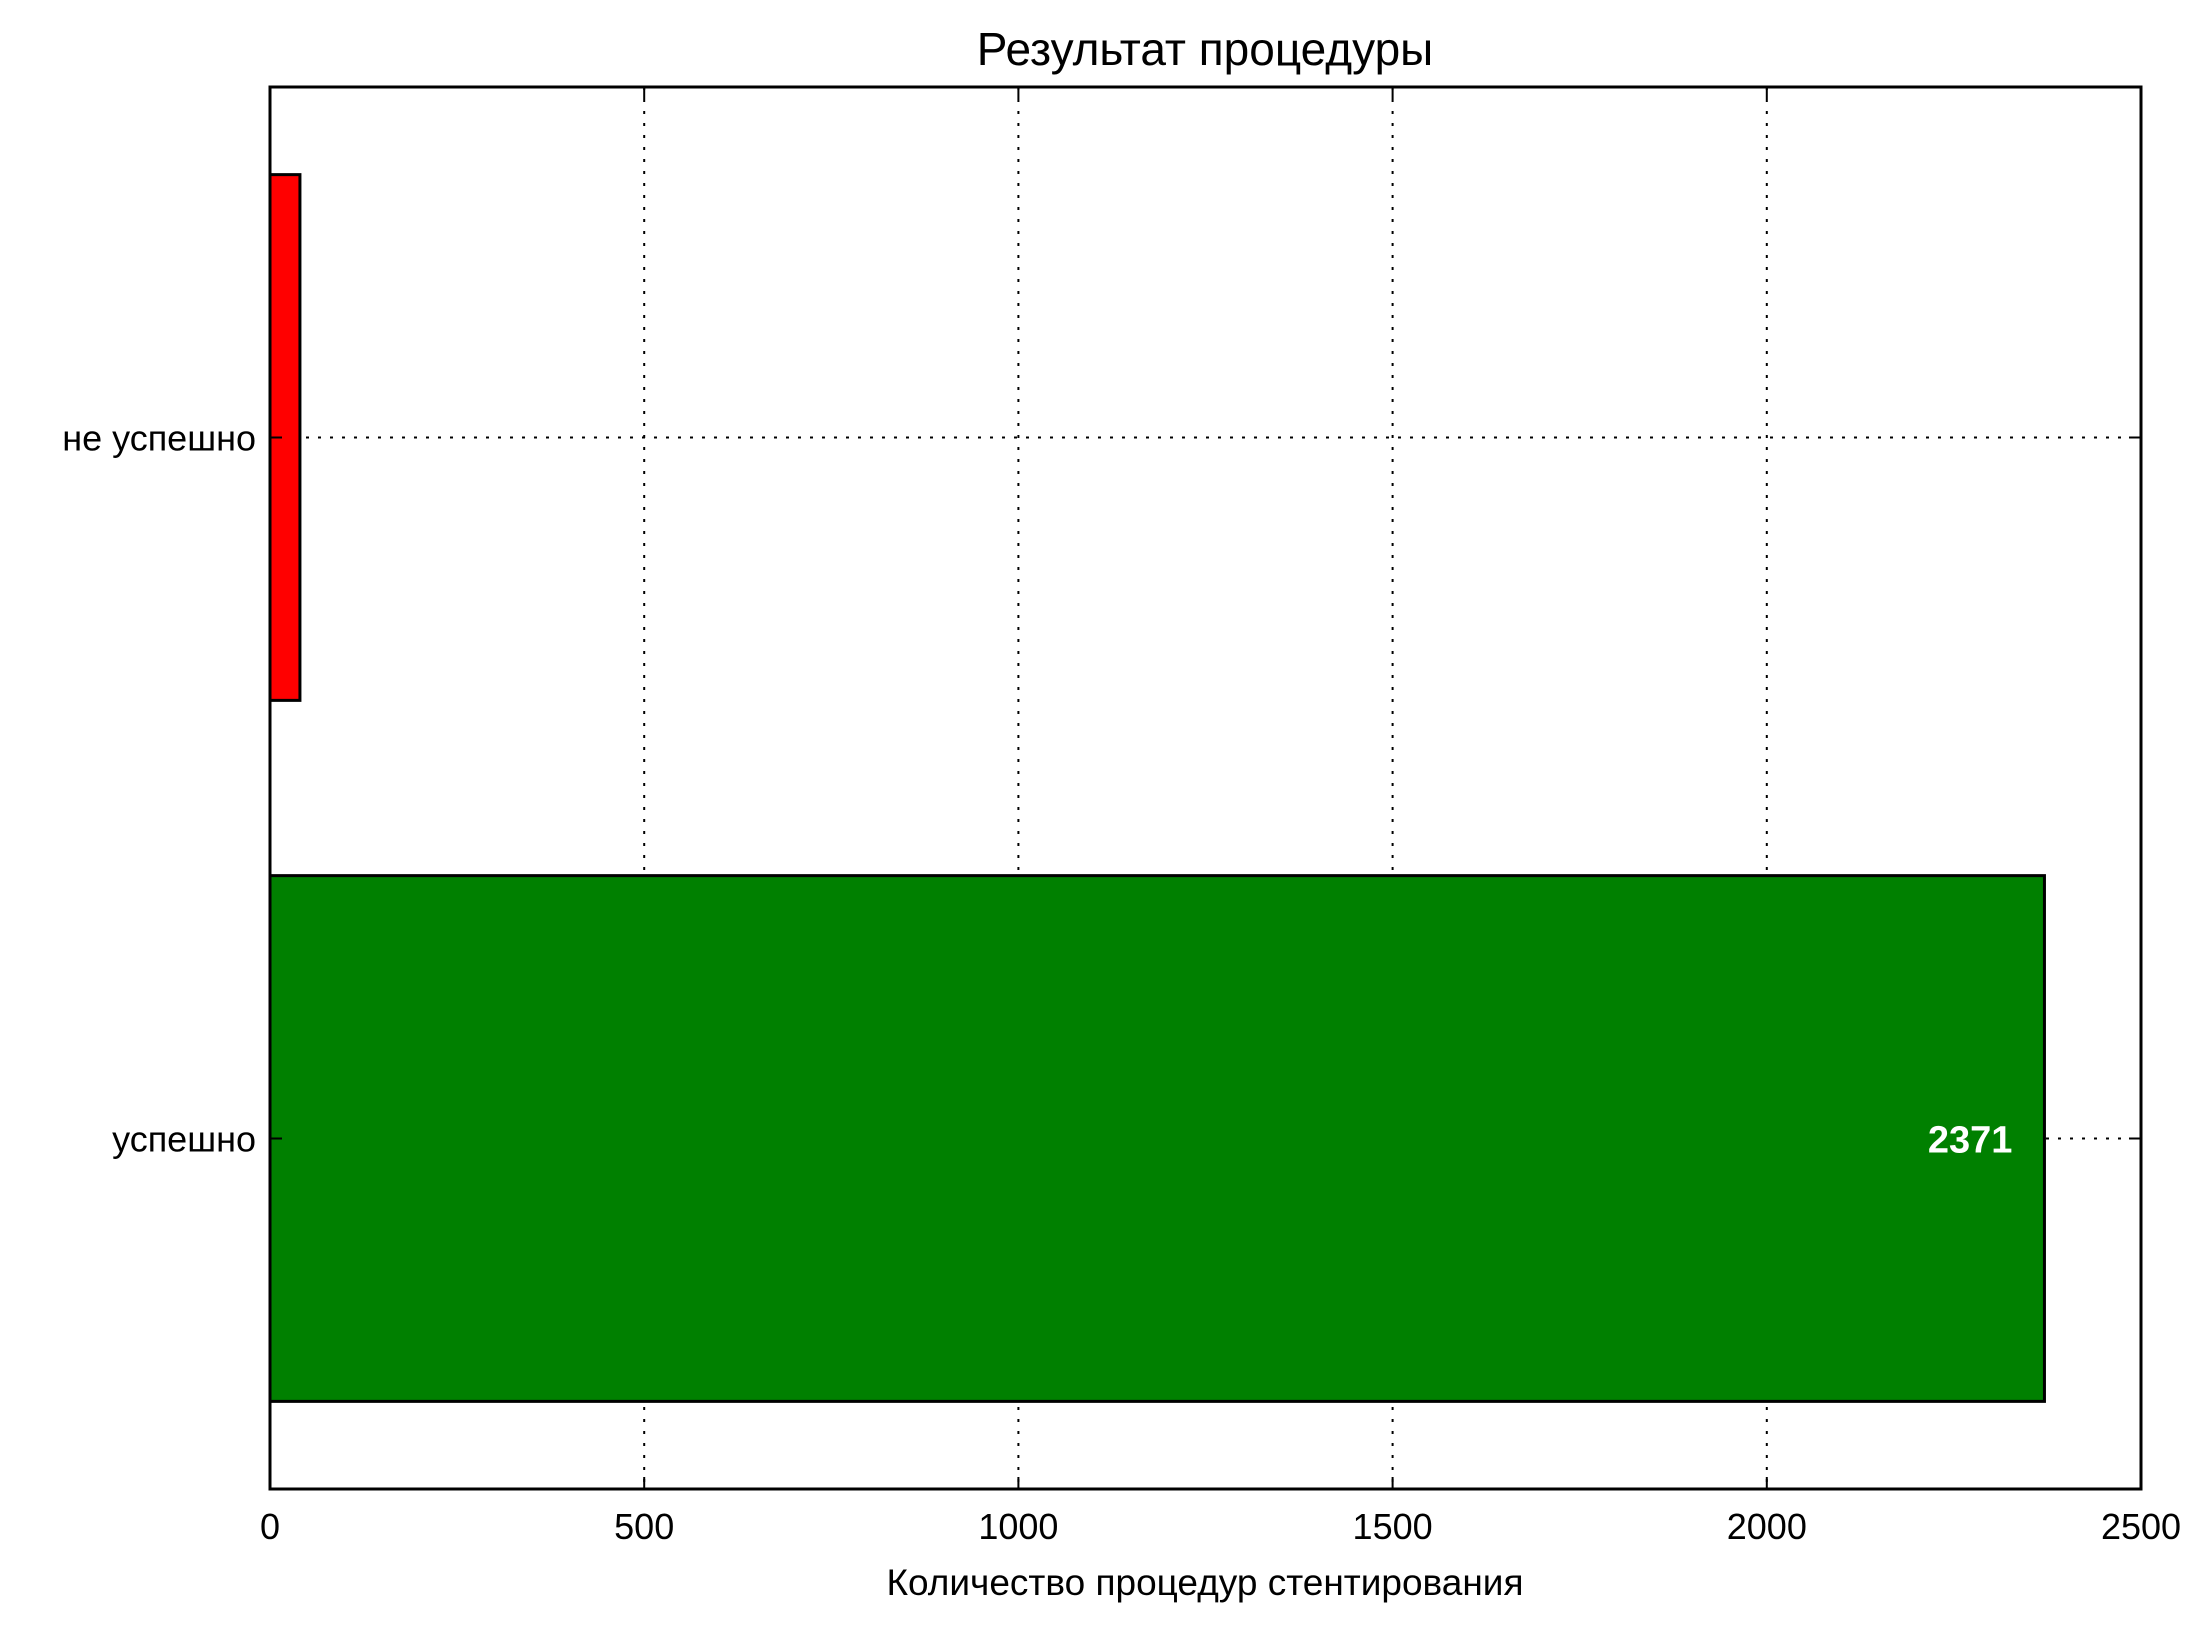  What do you see at coordinates (2141, 1526) in the screenshot?
I see `x-tick-label: 2500` at bounding box center [2141, 1526].